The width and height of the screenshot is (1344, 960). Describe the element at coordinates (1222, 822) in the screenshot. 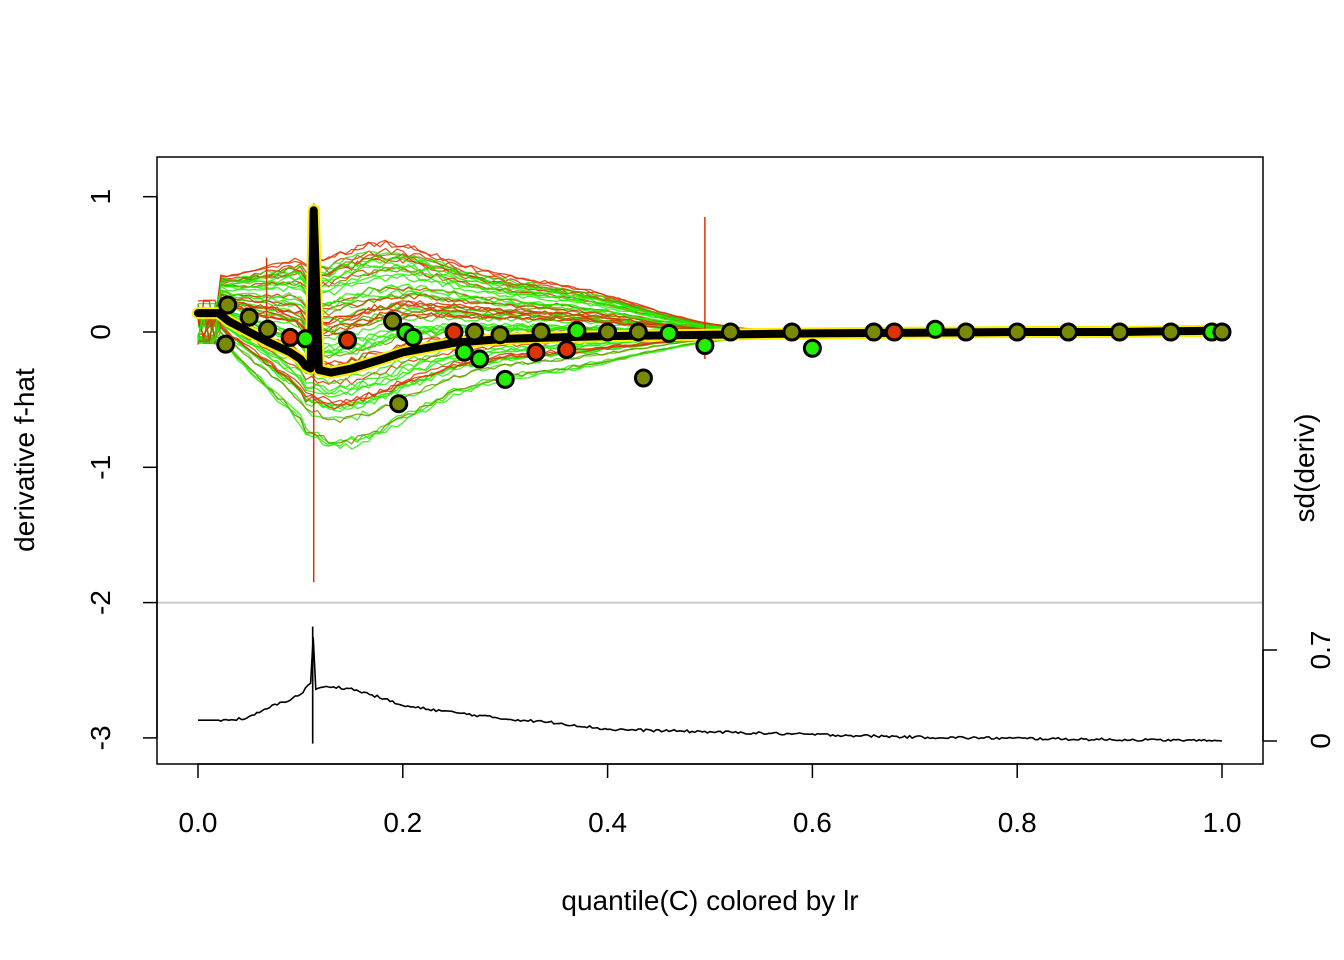

I see `x-tick-label: 1.0` at that location.